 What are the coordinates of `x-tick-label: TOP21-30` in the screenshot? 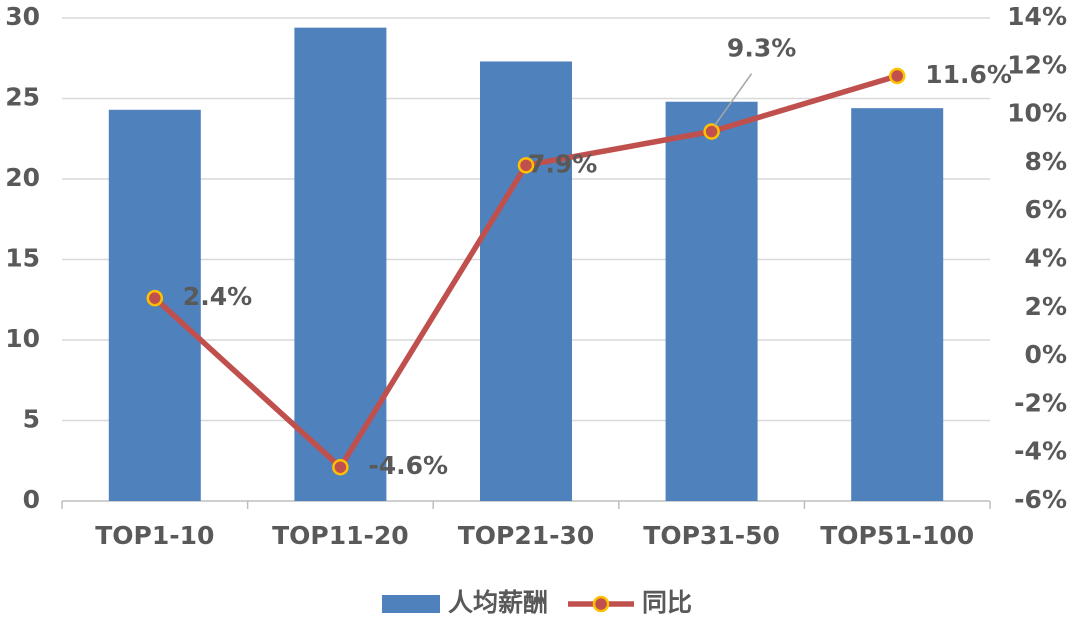 It's located at (526, 535).